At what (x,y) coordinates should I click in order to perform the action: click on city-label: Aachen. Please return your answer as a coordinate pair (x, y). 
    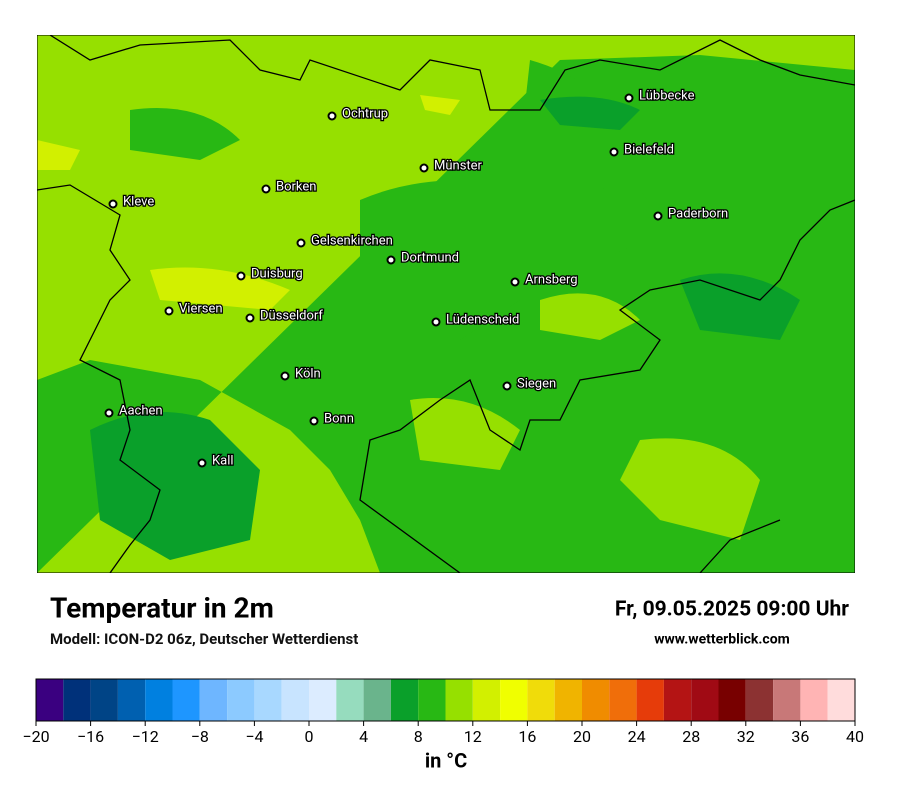
    Looking at the image, I should click on (141, 410).